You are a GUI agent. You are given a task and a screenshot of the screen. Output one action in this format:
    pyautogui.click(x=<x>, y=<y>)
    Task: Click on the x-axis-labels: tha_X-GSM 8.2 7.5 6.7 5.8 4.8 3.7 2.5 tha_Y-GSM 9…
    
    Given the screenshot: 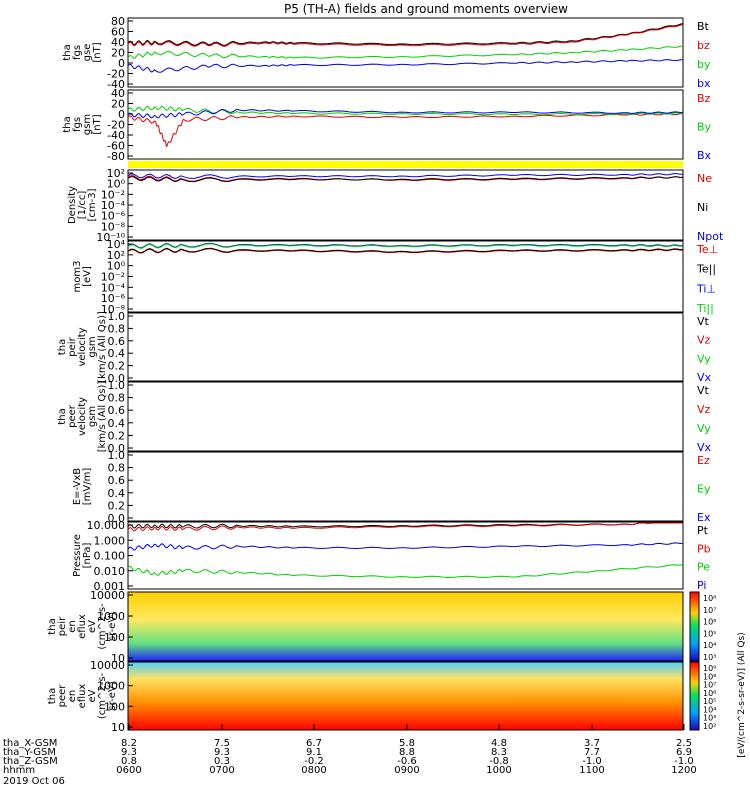 What is the action you would take?
    pyautogui.click(x=350, y=755)
    